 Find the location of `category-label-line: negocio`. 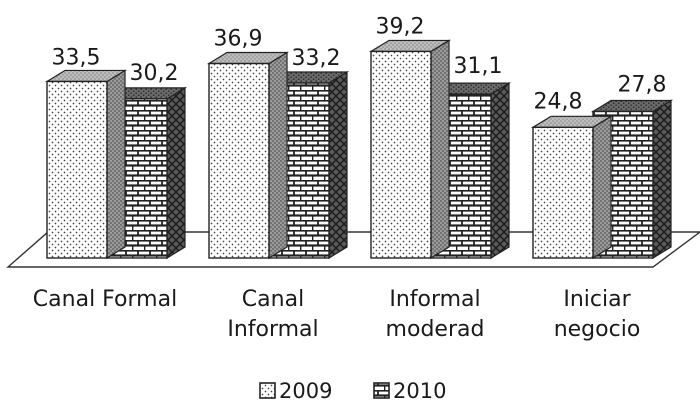

category-label-line: negocio is located at coordinates (597, 329).